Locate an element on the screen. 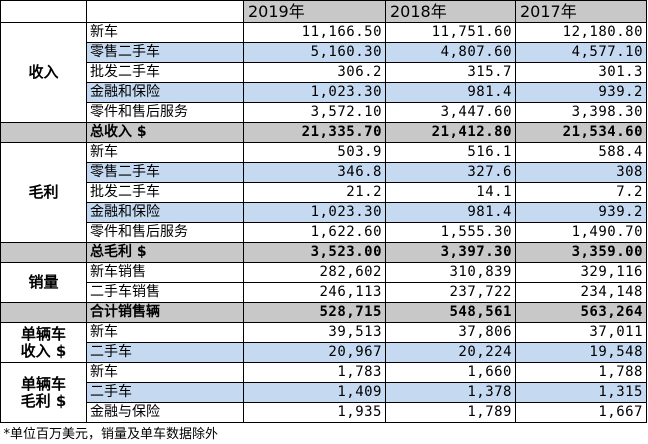  value-cell: 1,409 is located at coordinates (315, 393).